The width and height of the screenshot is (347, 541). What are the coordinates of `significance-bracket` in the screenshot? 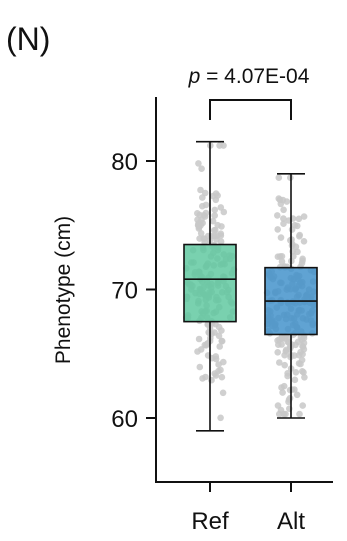 It's located at (250, 109).